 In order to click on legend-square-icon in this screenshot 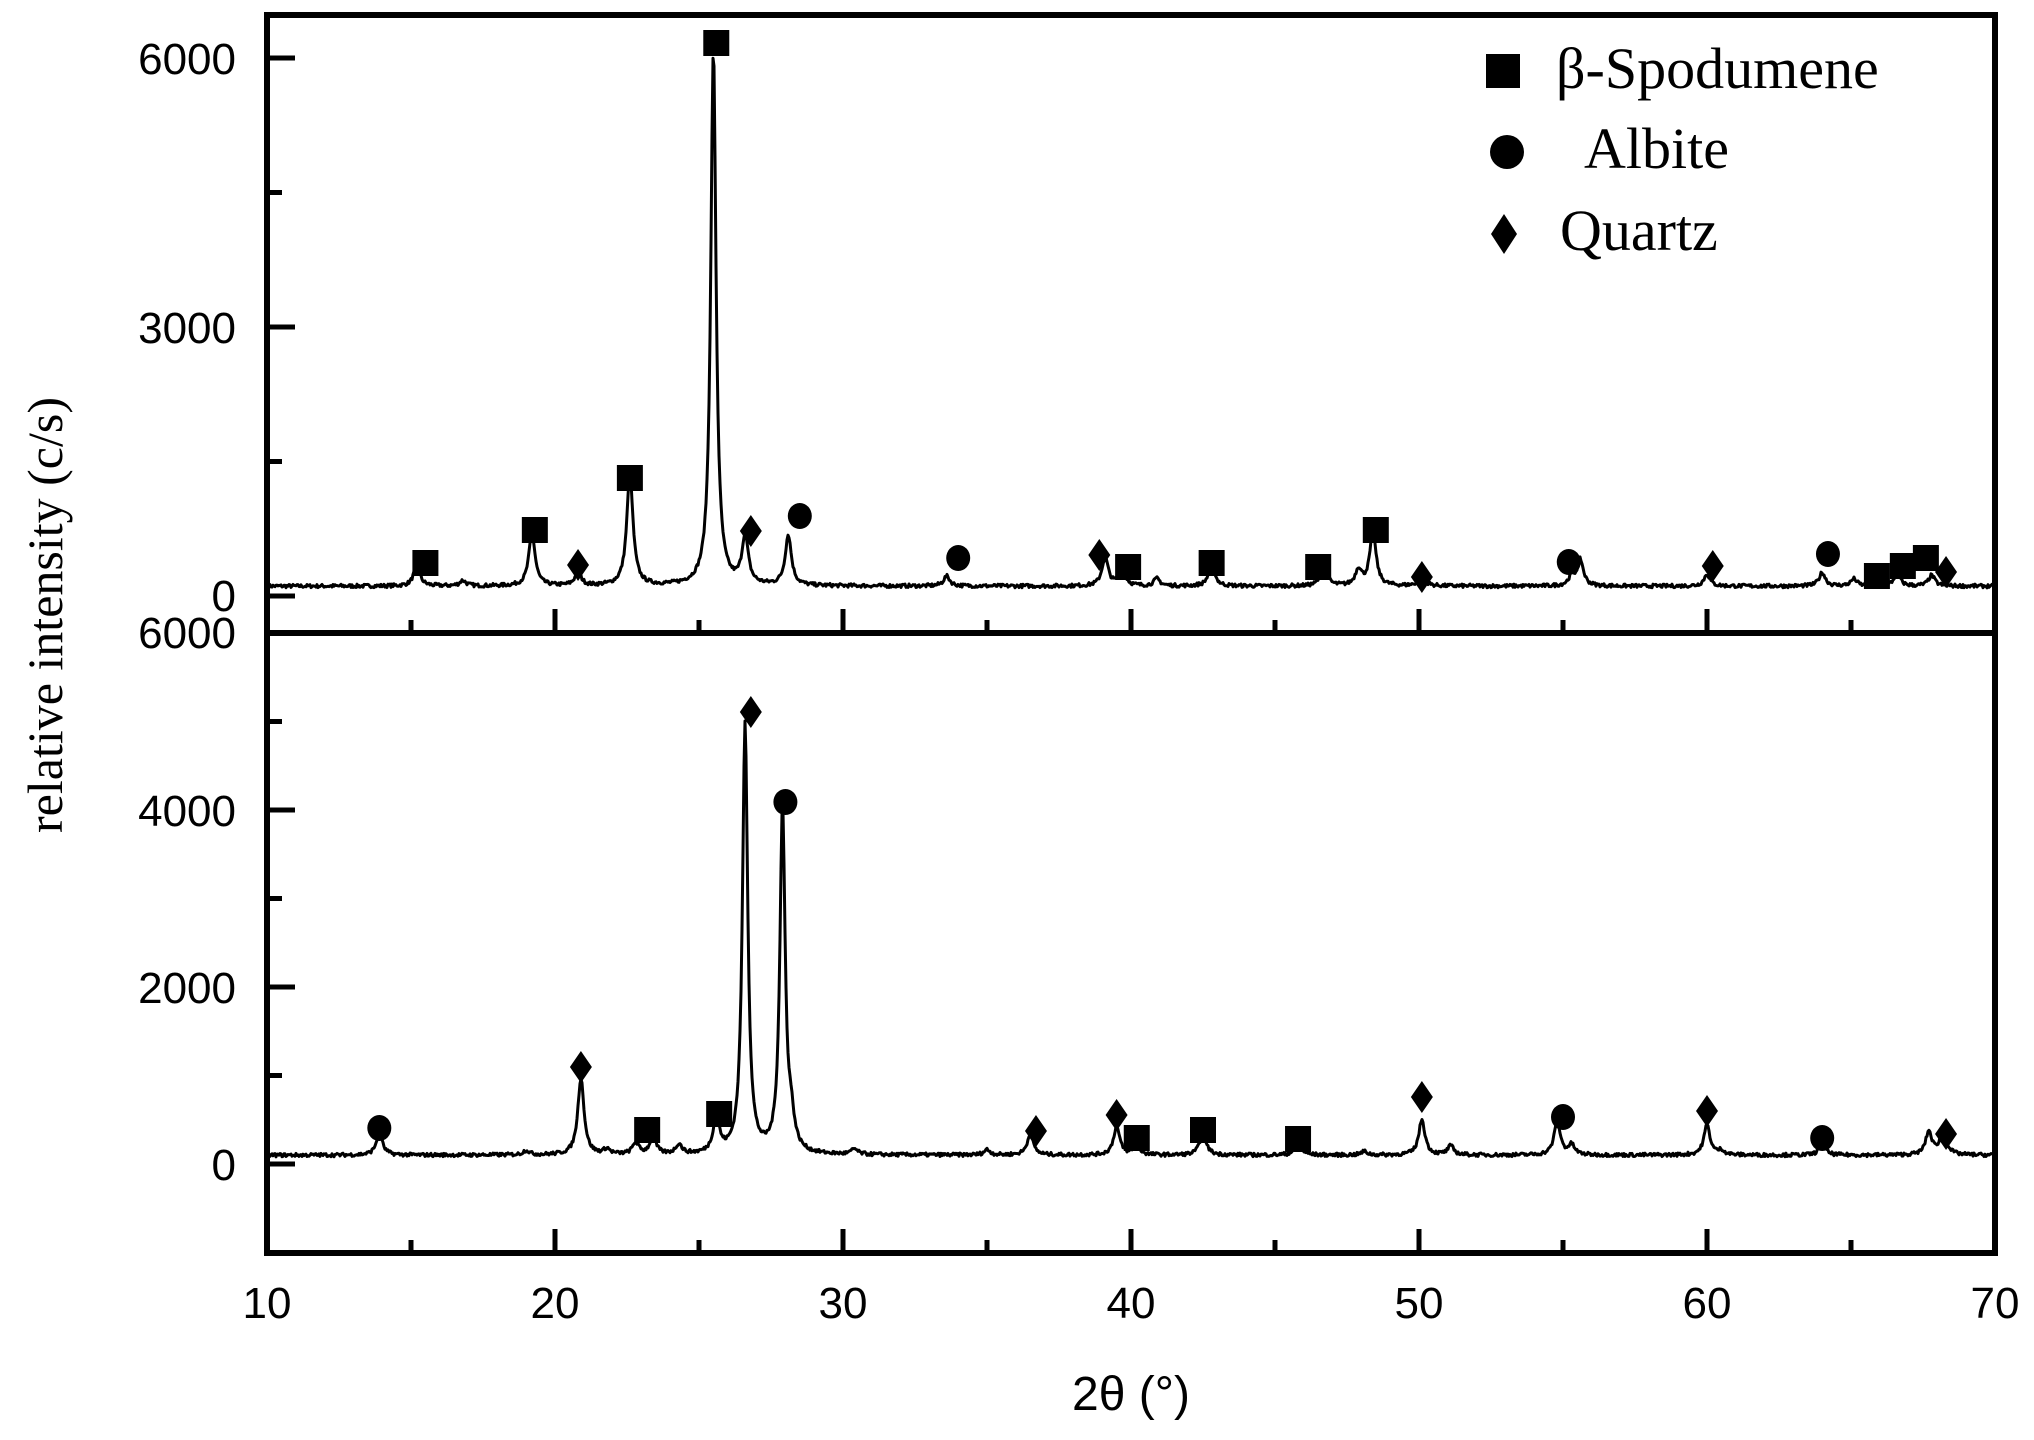, I will do `click(1503, 71)`.